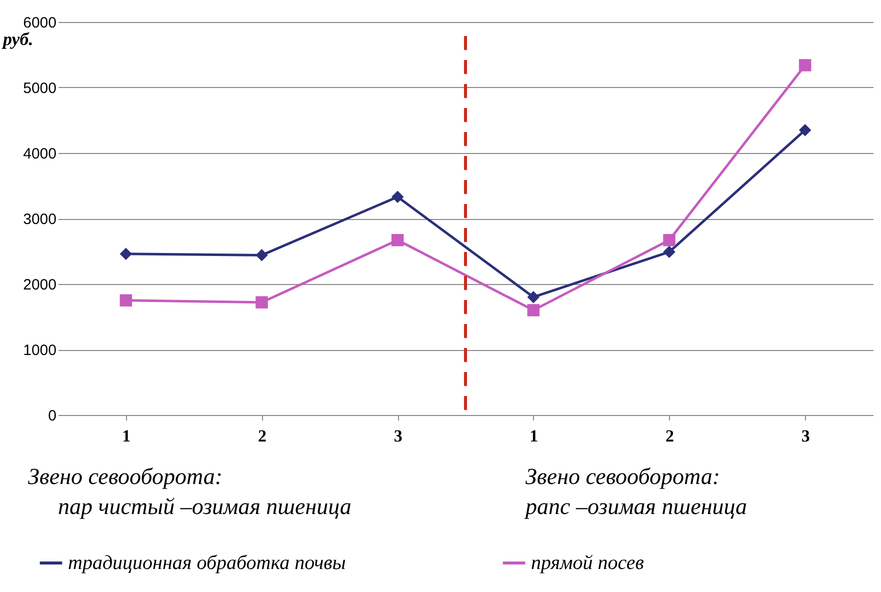 This screenshot has width=881, height=592. Describe the element at coordinates (39, 285) in the screenshot. I see `y-tick-label: 2000` at that location.